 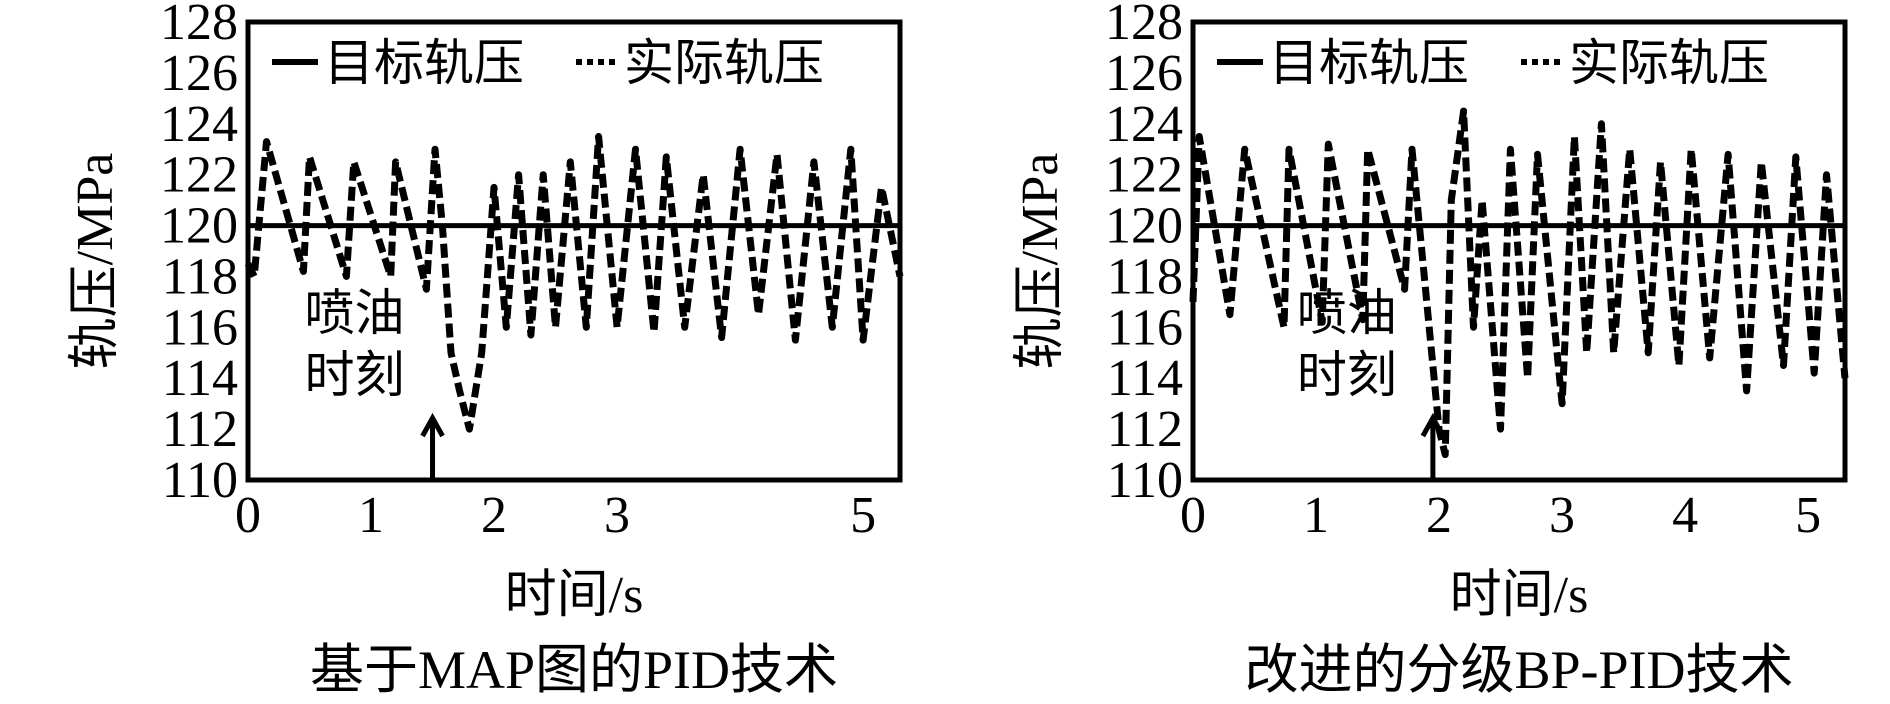 What do you see at coordinates (574, 283) in the screenshot?
I see `series-actual-pressure` at bounding box center [574, 283].